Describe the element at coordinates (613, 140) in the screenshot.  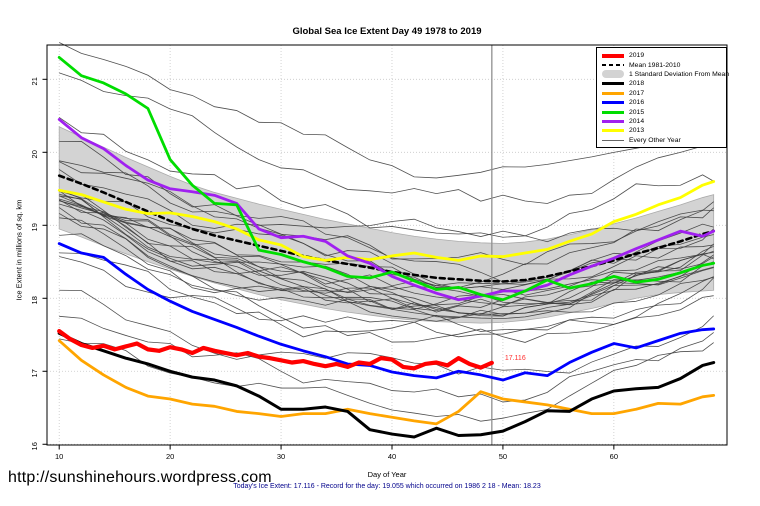
I see `legend-swatch-thinline` at that location.